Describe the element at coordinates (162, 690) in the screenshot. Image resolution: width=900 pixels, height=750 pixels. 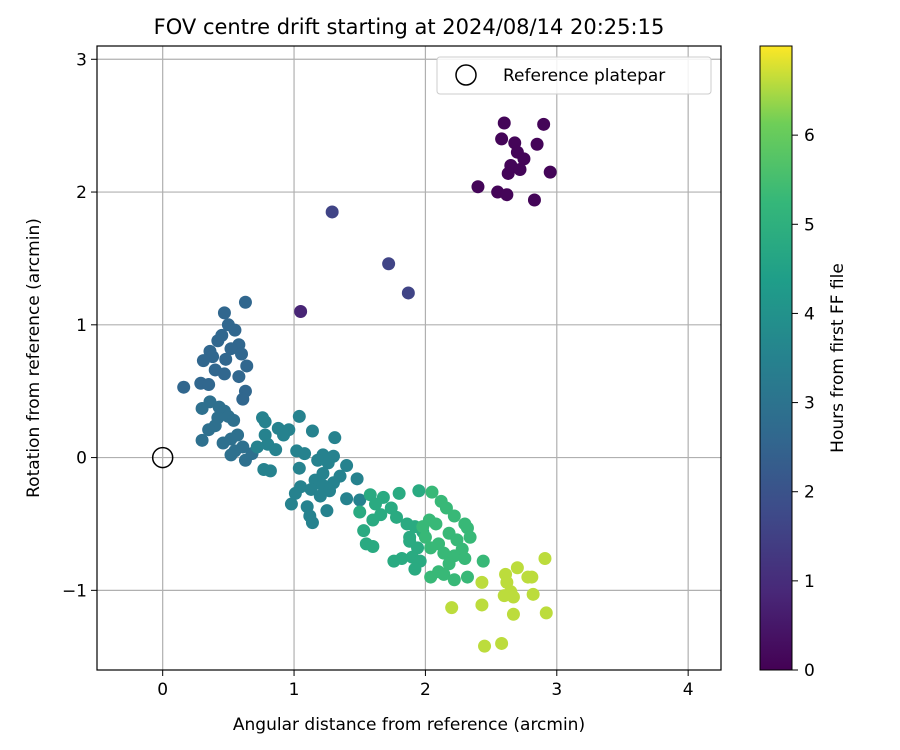
I see `x-tick-label: 0` at that location.